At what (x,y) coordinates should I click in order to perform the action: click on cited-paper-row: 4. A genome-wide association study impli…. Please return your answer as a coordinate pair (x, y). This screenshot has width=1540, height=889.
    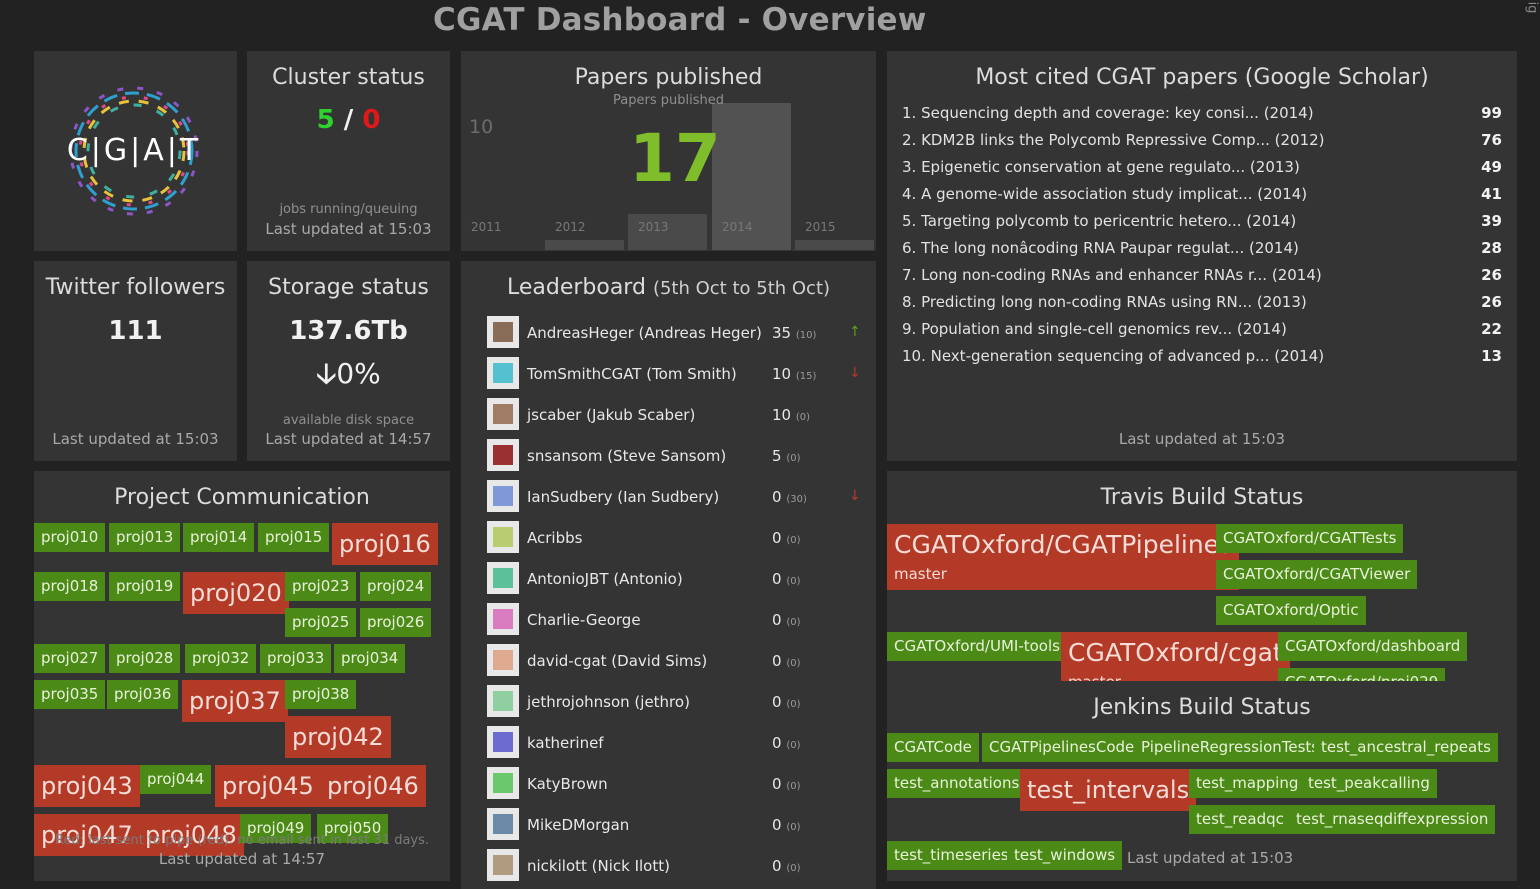
    Looking at the image, I should click on (1202, 196).